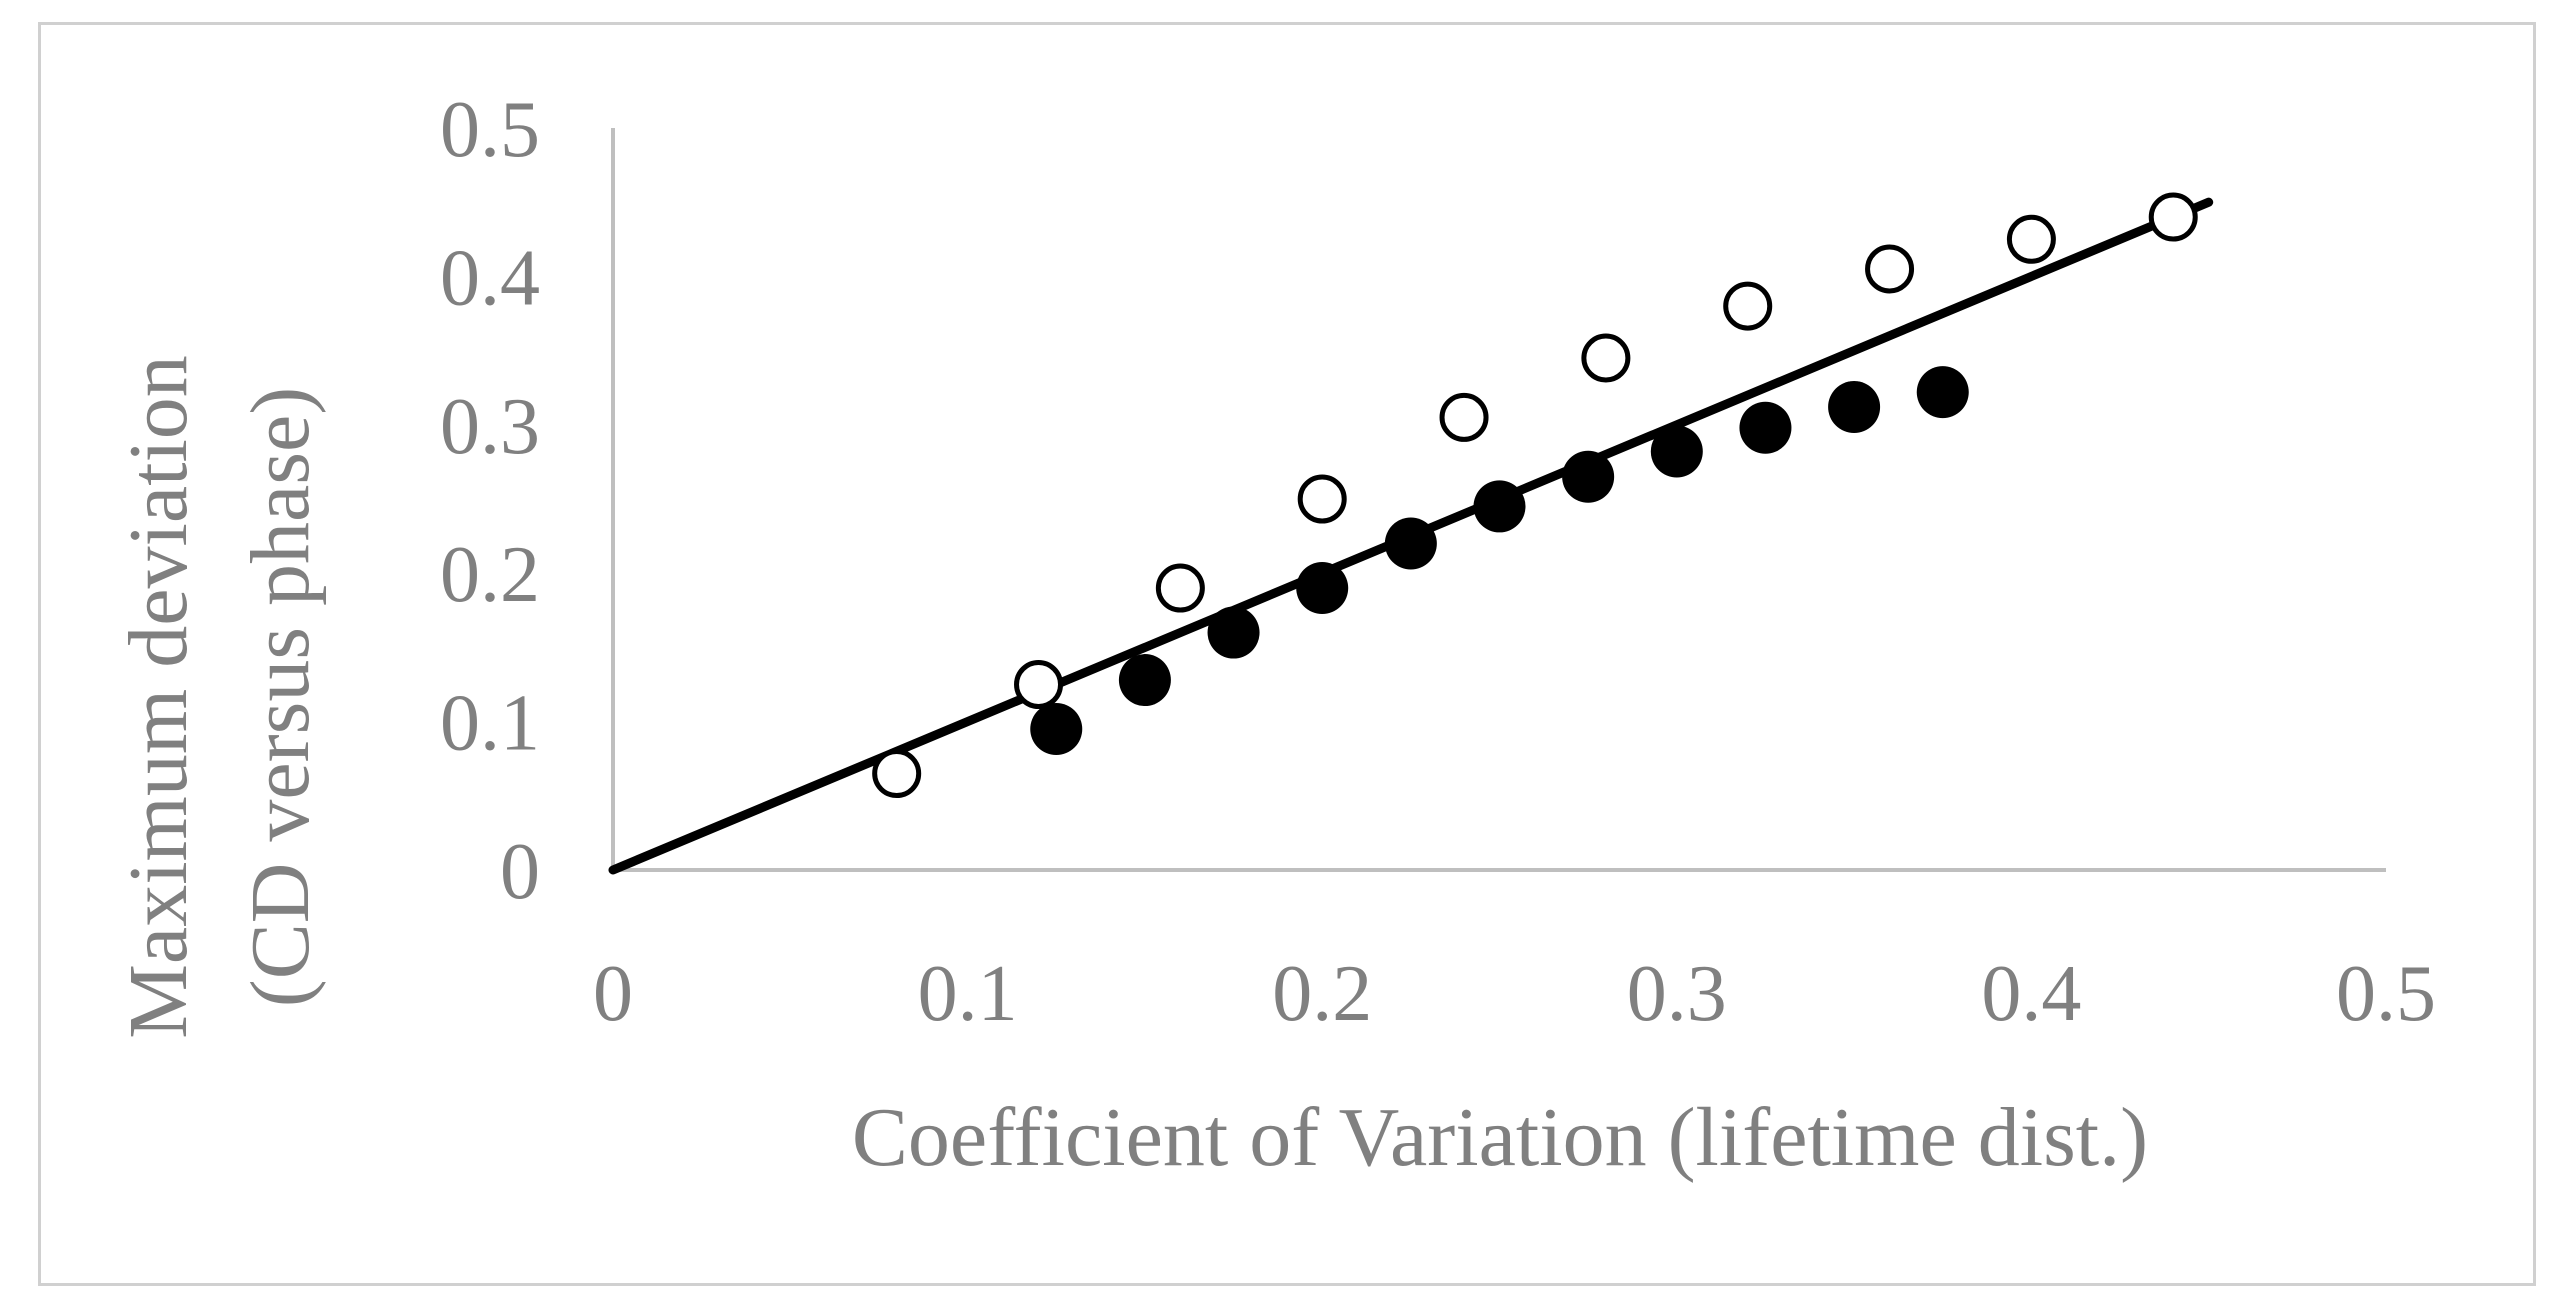 This screenshot has height=1314, width=2575. Describe the element at coordinates (158, 697) in the screenshot. I see `y-axis-title-line-1: Maximum deviation` at that location.